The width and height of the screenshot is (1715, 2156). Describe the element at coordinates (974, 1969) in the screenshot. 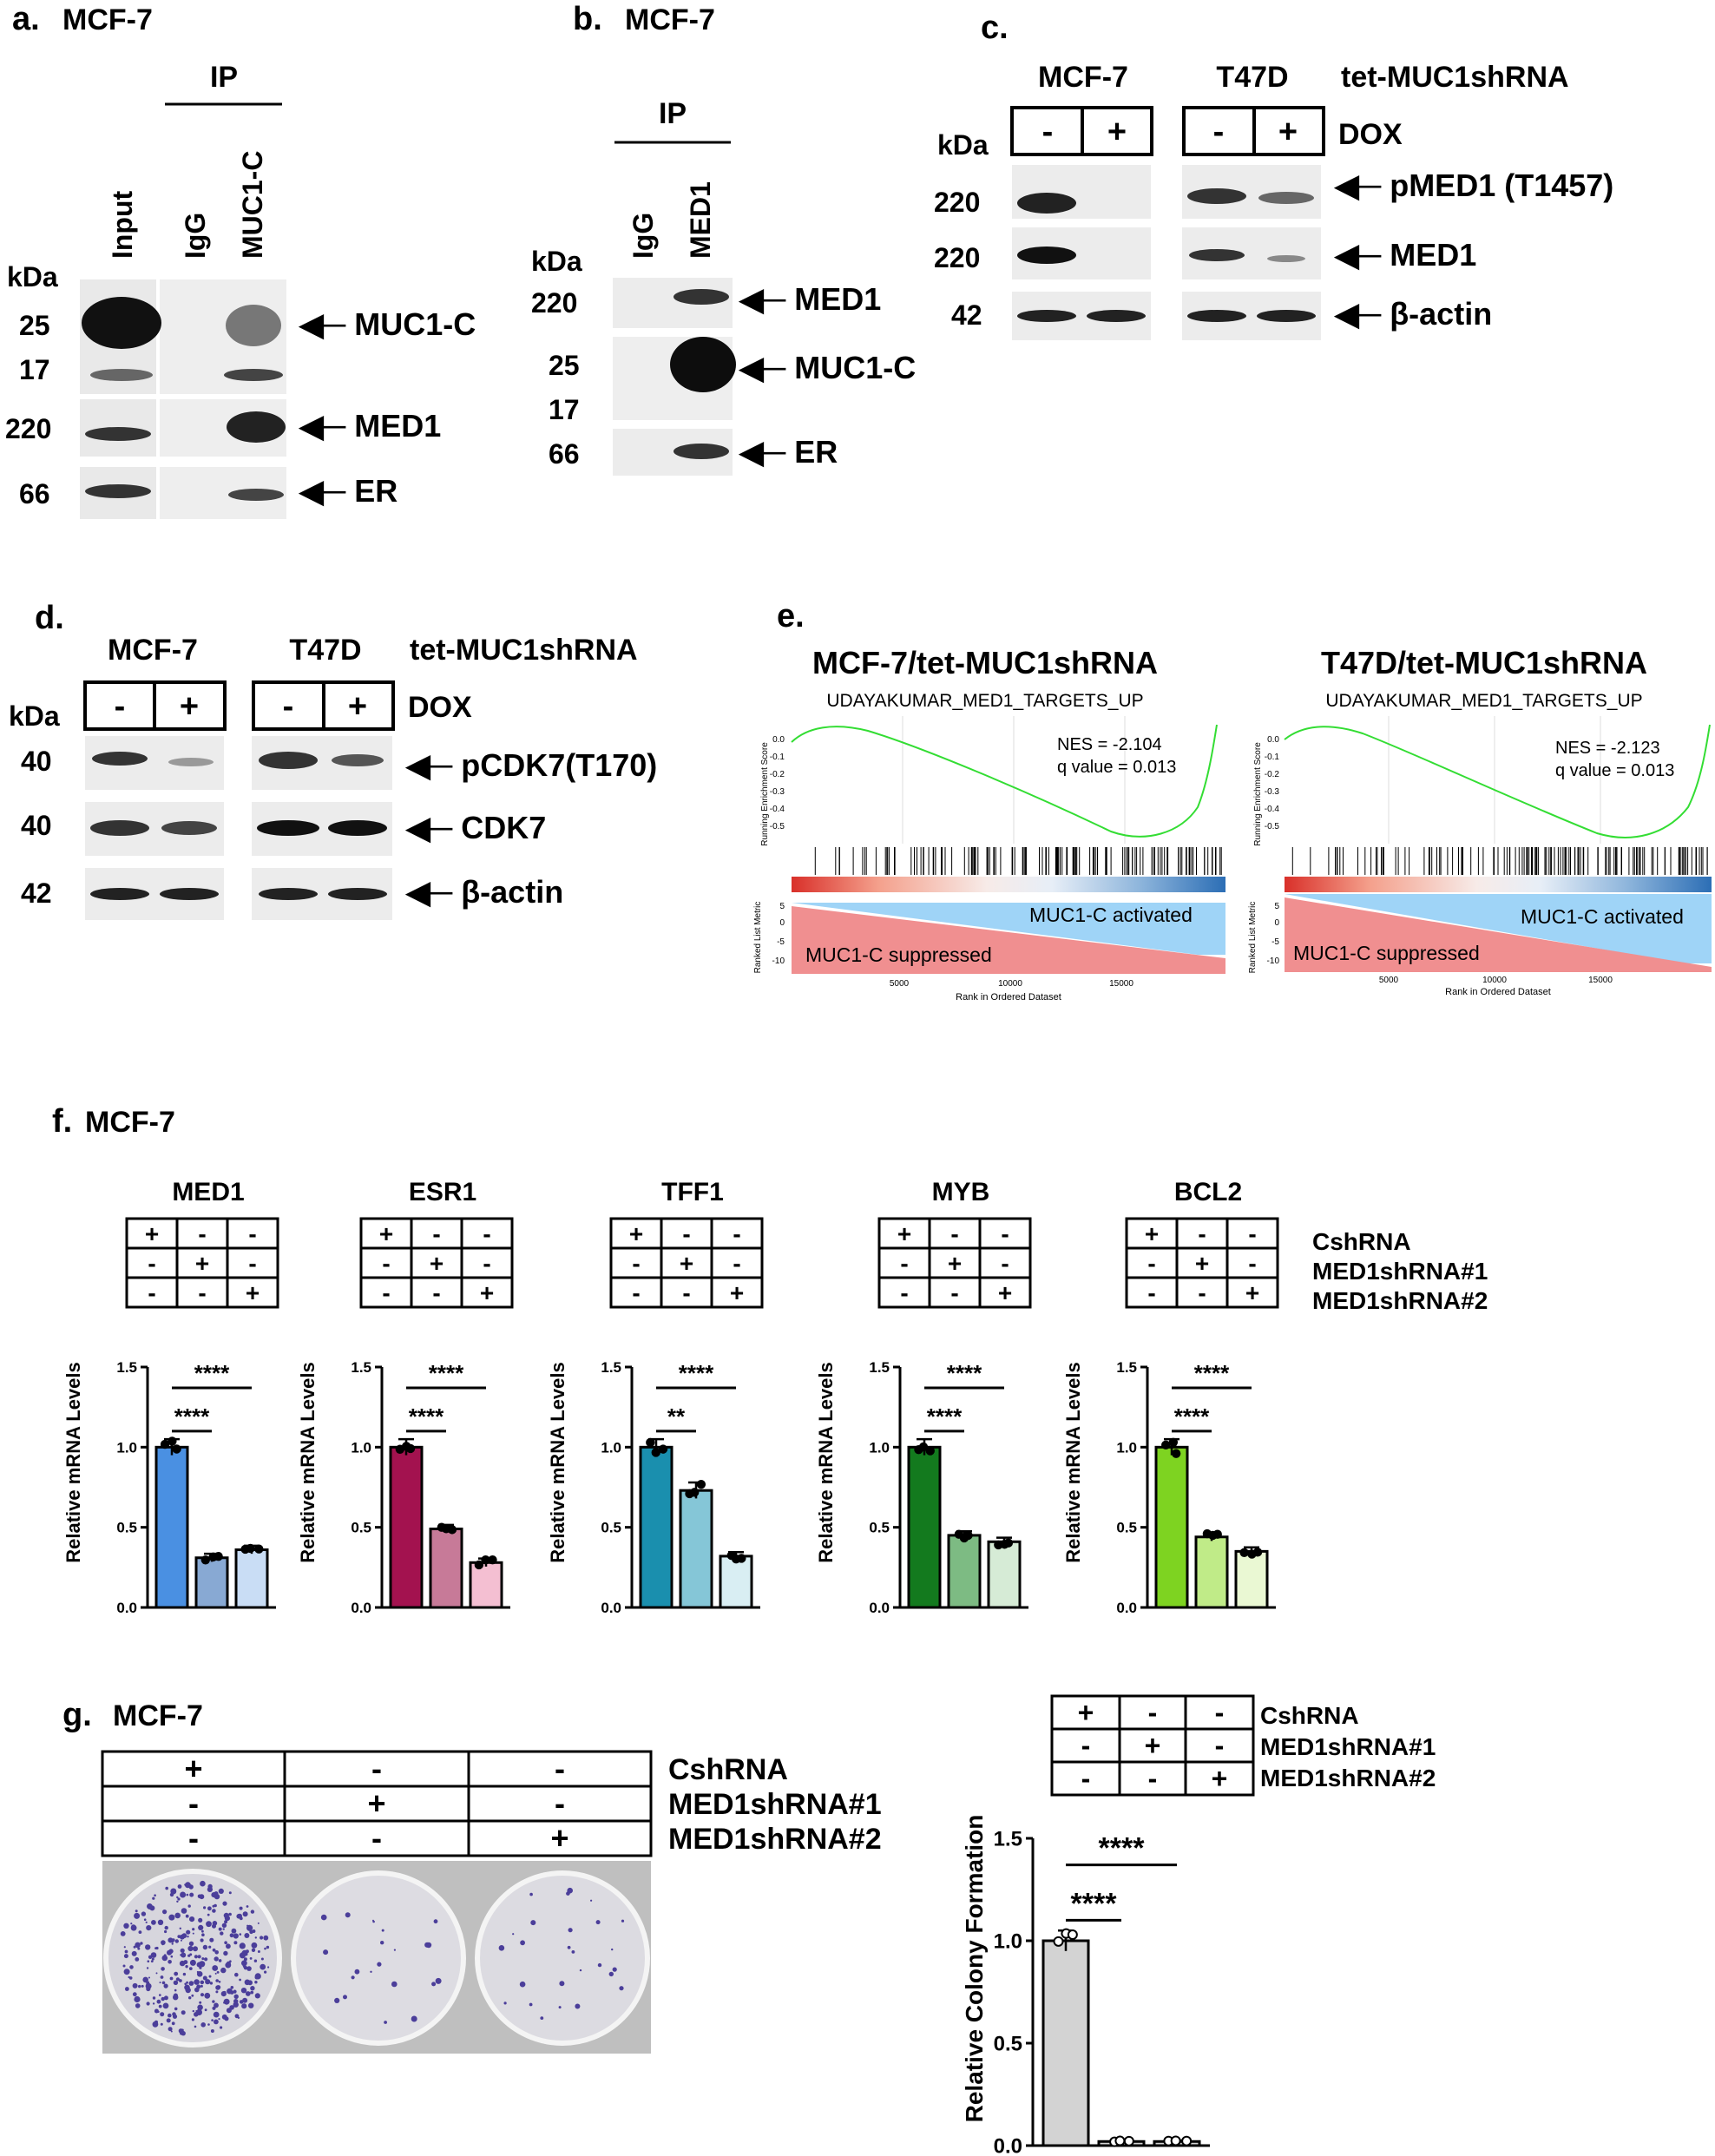

I see `colony-y-axis-label: Relative Colony Formation` at that location.